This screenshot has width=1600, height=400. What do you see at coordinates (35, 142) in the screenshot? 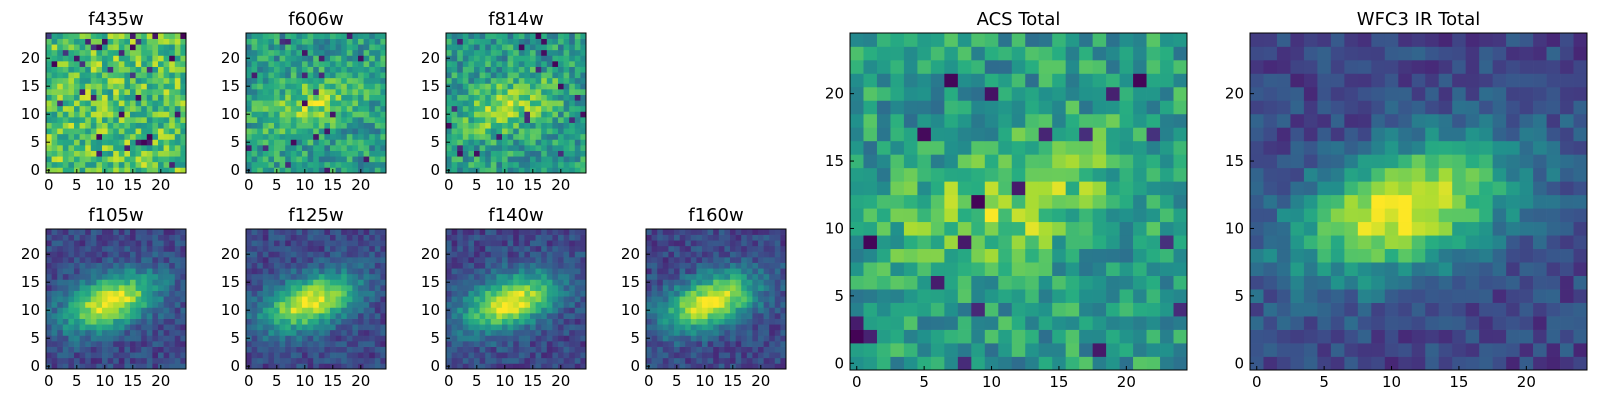
I see `y-tick-label: 5` at bounding box center [35, 142].